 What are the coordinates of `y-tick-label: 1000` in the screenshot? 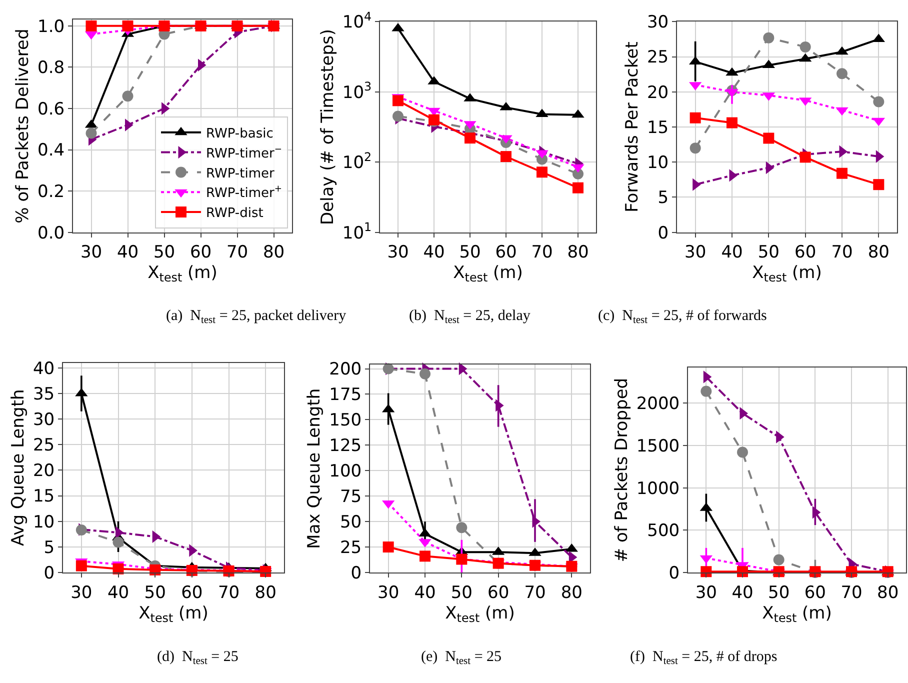 It's located at (658, 488).